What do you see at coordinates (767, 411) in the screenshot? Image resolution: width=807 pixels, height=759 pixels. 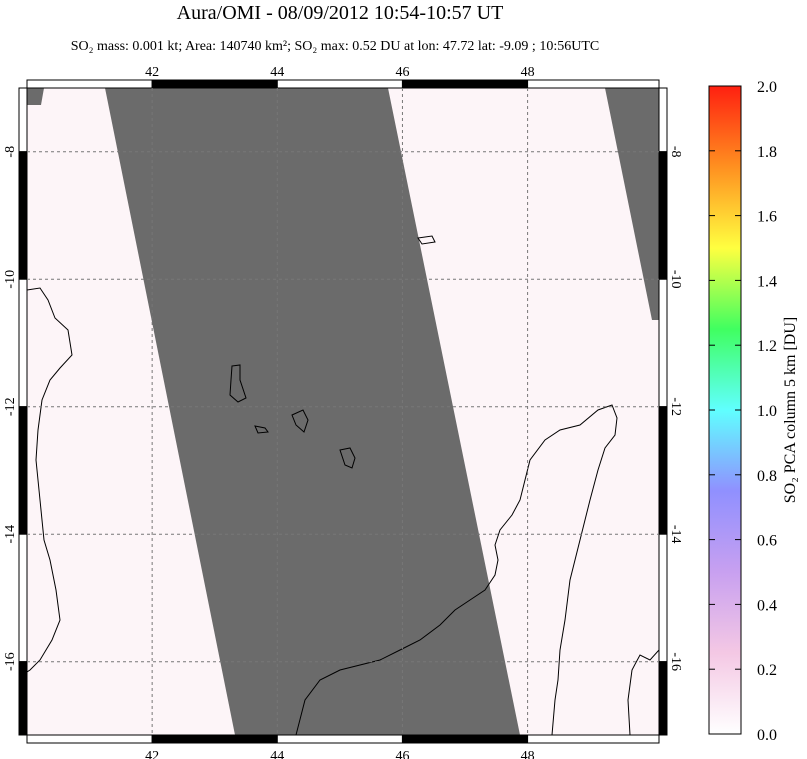 I see `colorbar-tick-label: 1.0` at bounding box center [767, 411].